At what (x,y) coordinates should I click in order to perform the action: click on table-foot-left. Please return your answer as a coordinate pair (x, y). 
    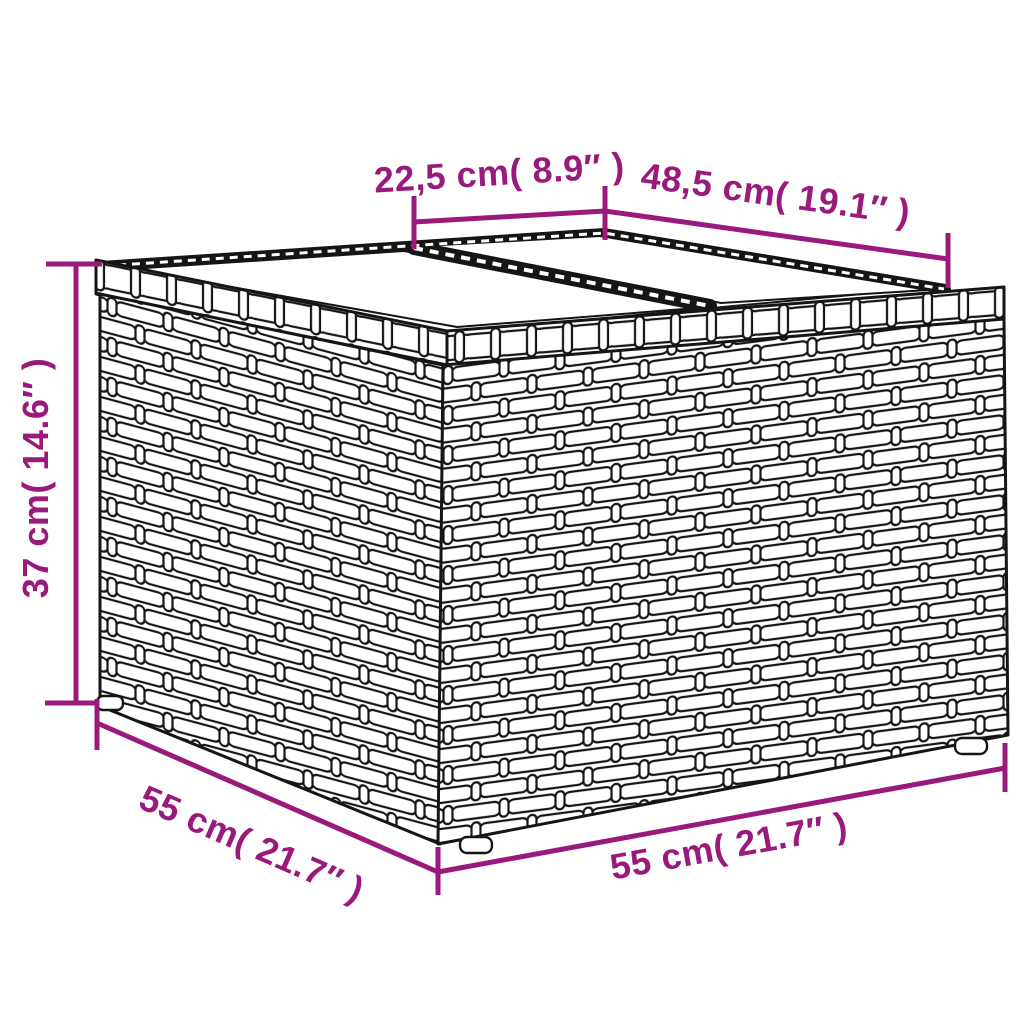
    Looking at the image, I should click on (110, 703).